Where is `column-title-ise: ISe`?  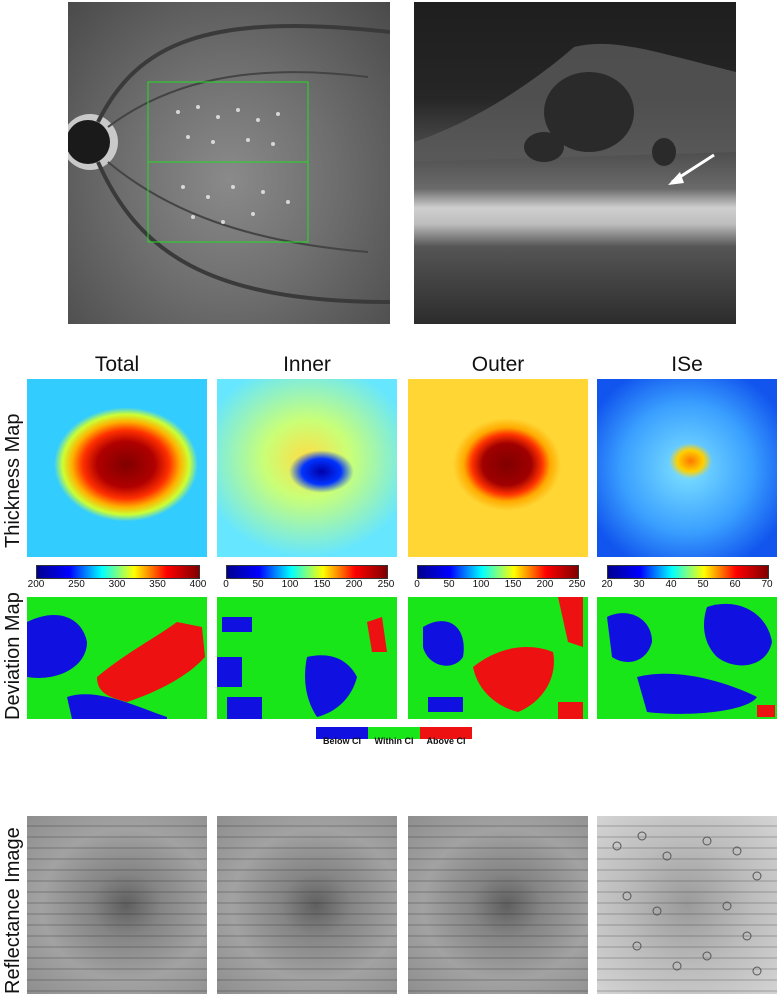
column-title-ise: ISe is located at coordinates (687, 364).